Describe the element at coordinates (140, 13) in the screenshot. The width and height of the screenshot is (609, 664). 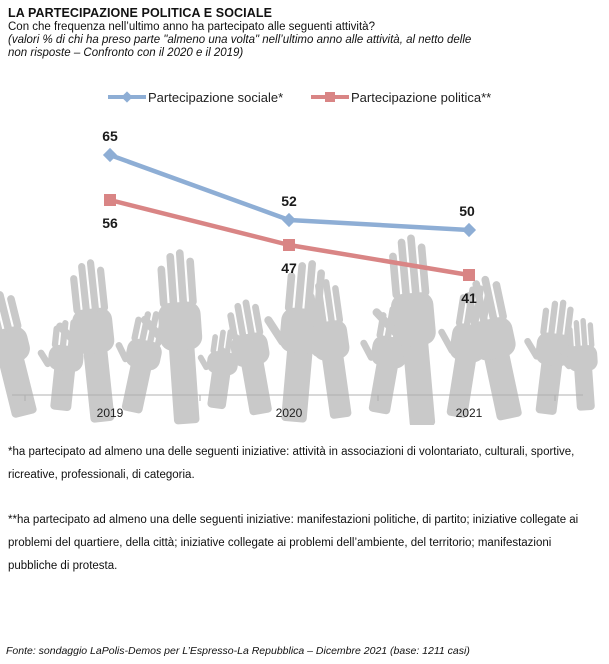
I see `chart-title: LA PARTECIPAZIONE POLITICA E SOCIALE` at that location.